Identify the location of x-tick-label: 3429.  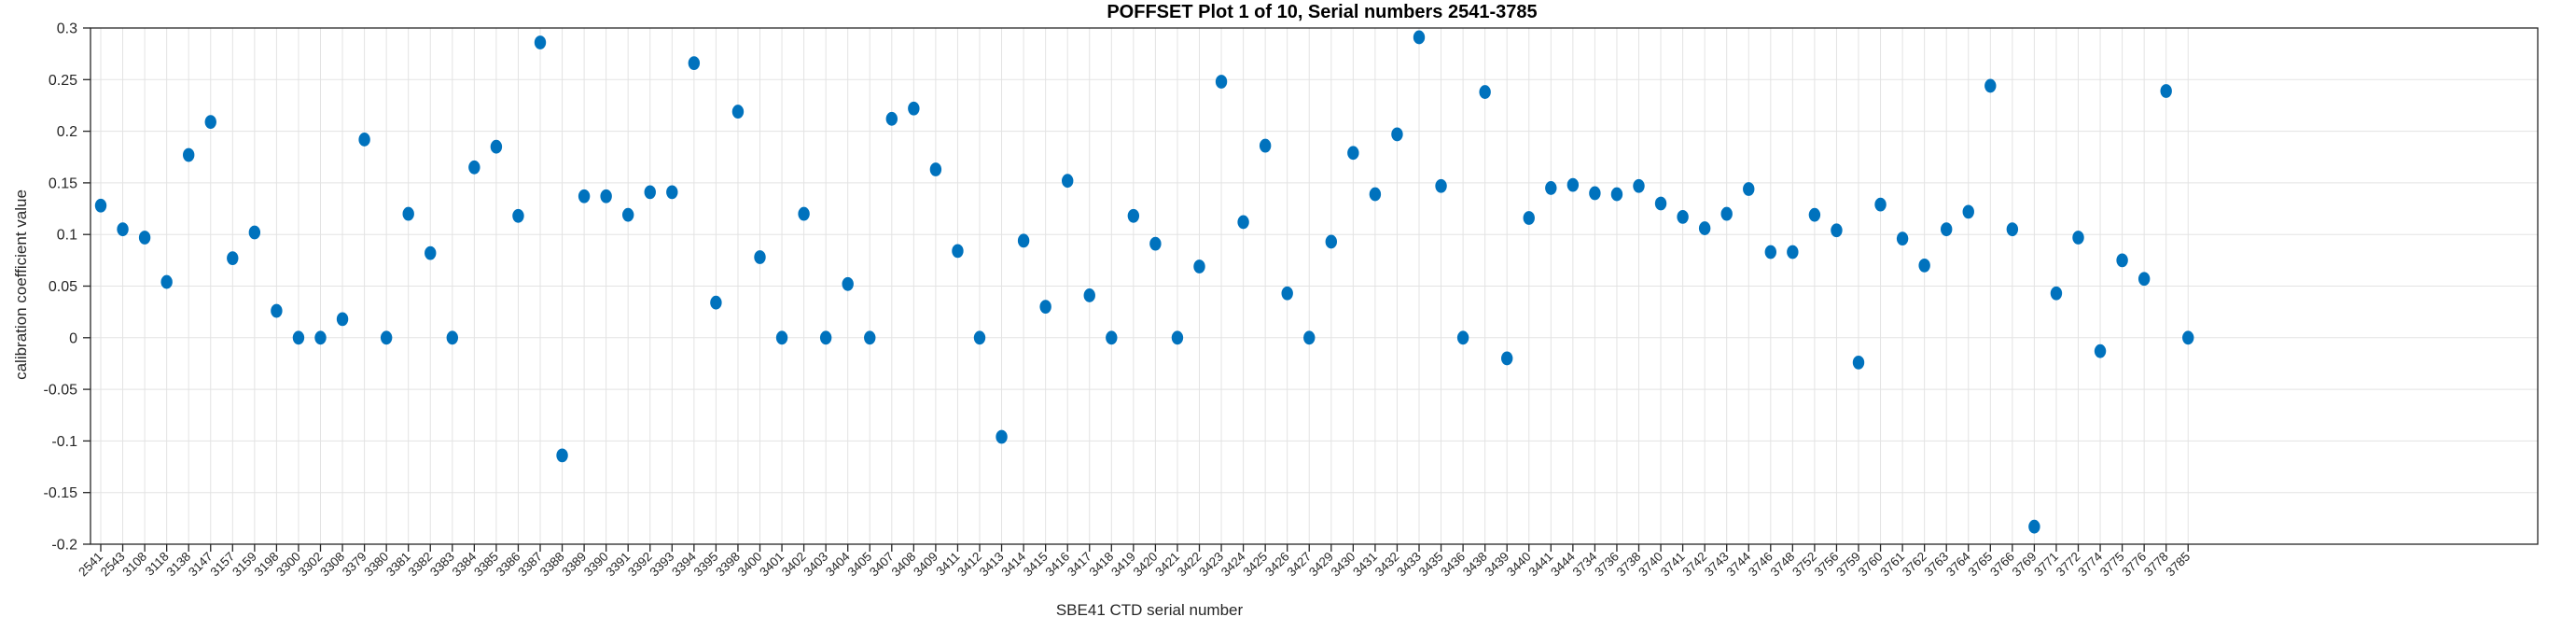
(1321, 565).